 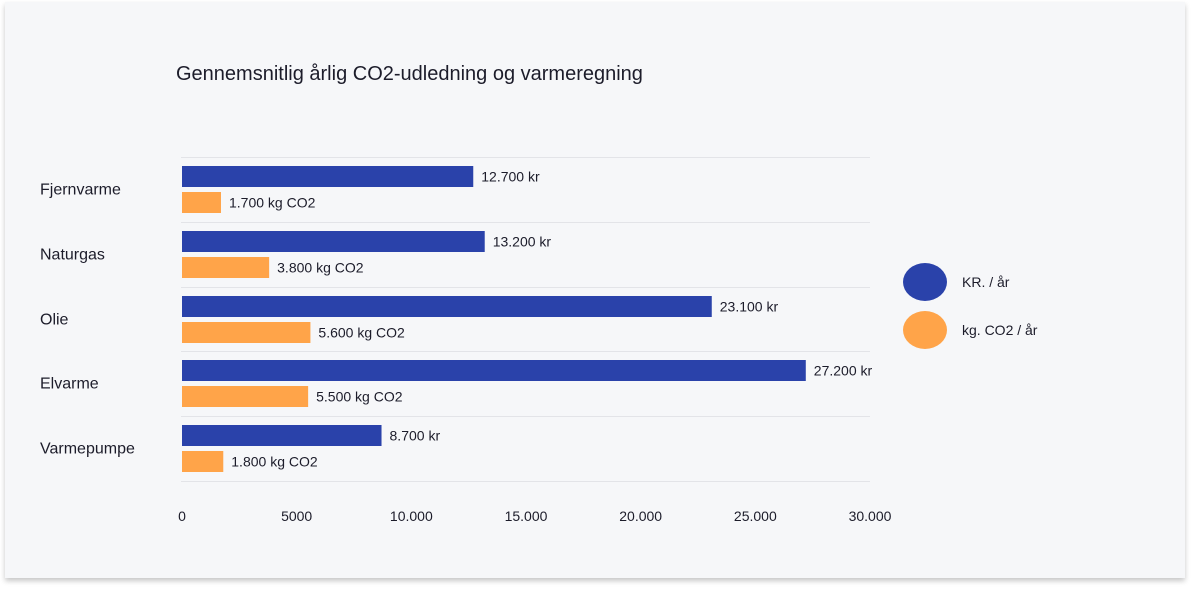 What do you see at coordinates (755, 516) in the screenshot?
I see `x-tick-label: 25.000` at bounding box center [755, 516].